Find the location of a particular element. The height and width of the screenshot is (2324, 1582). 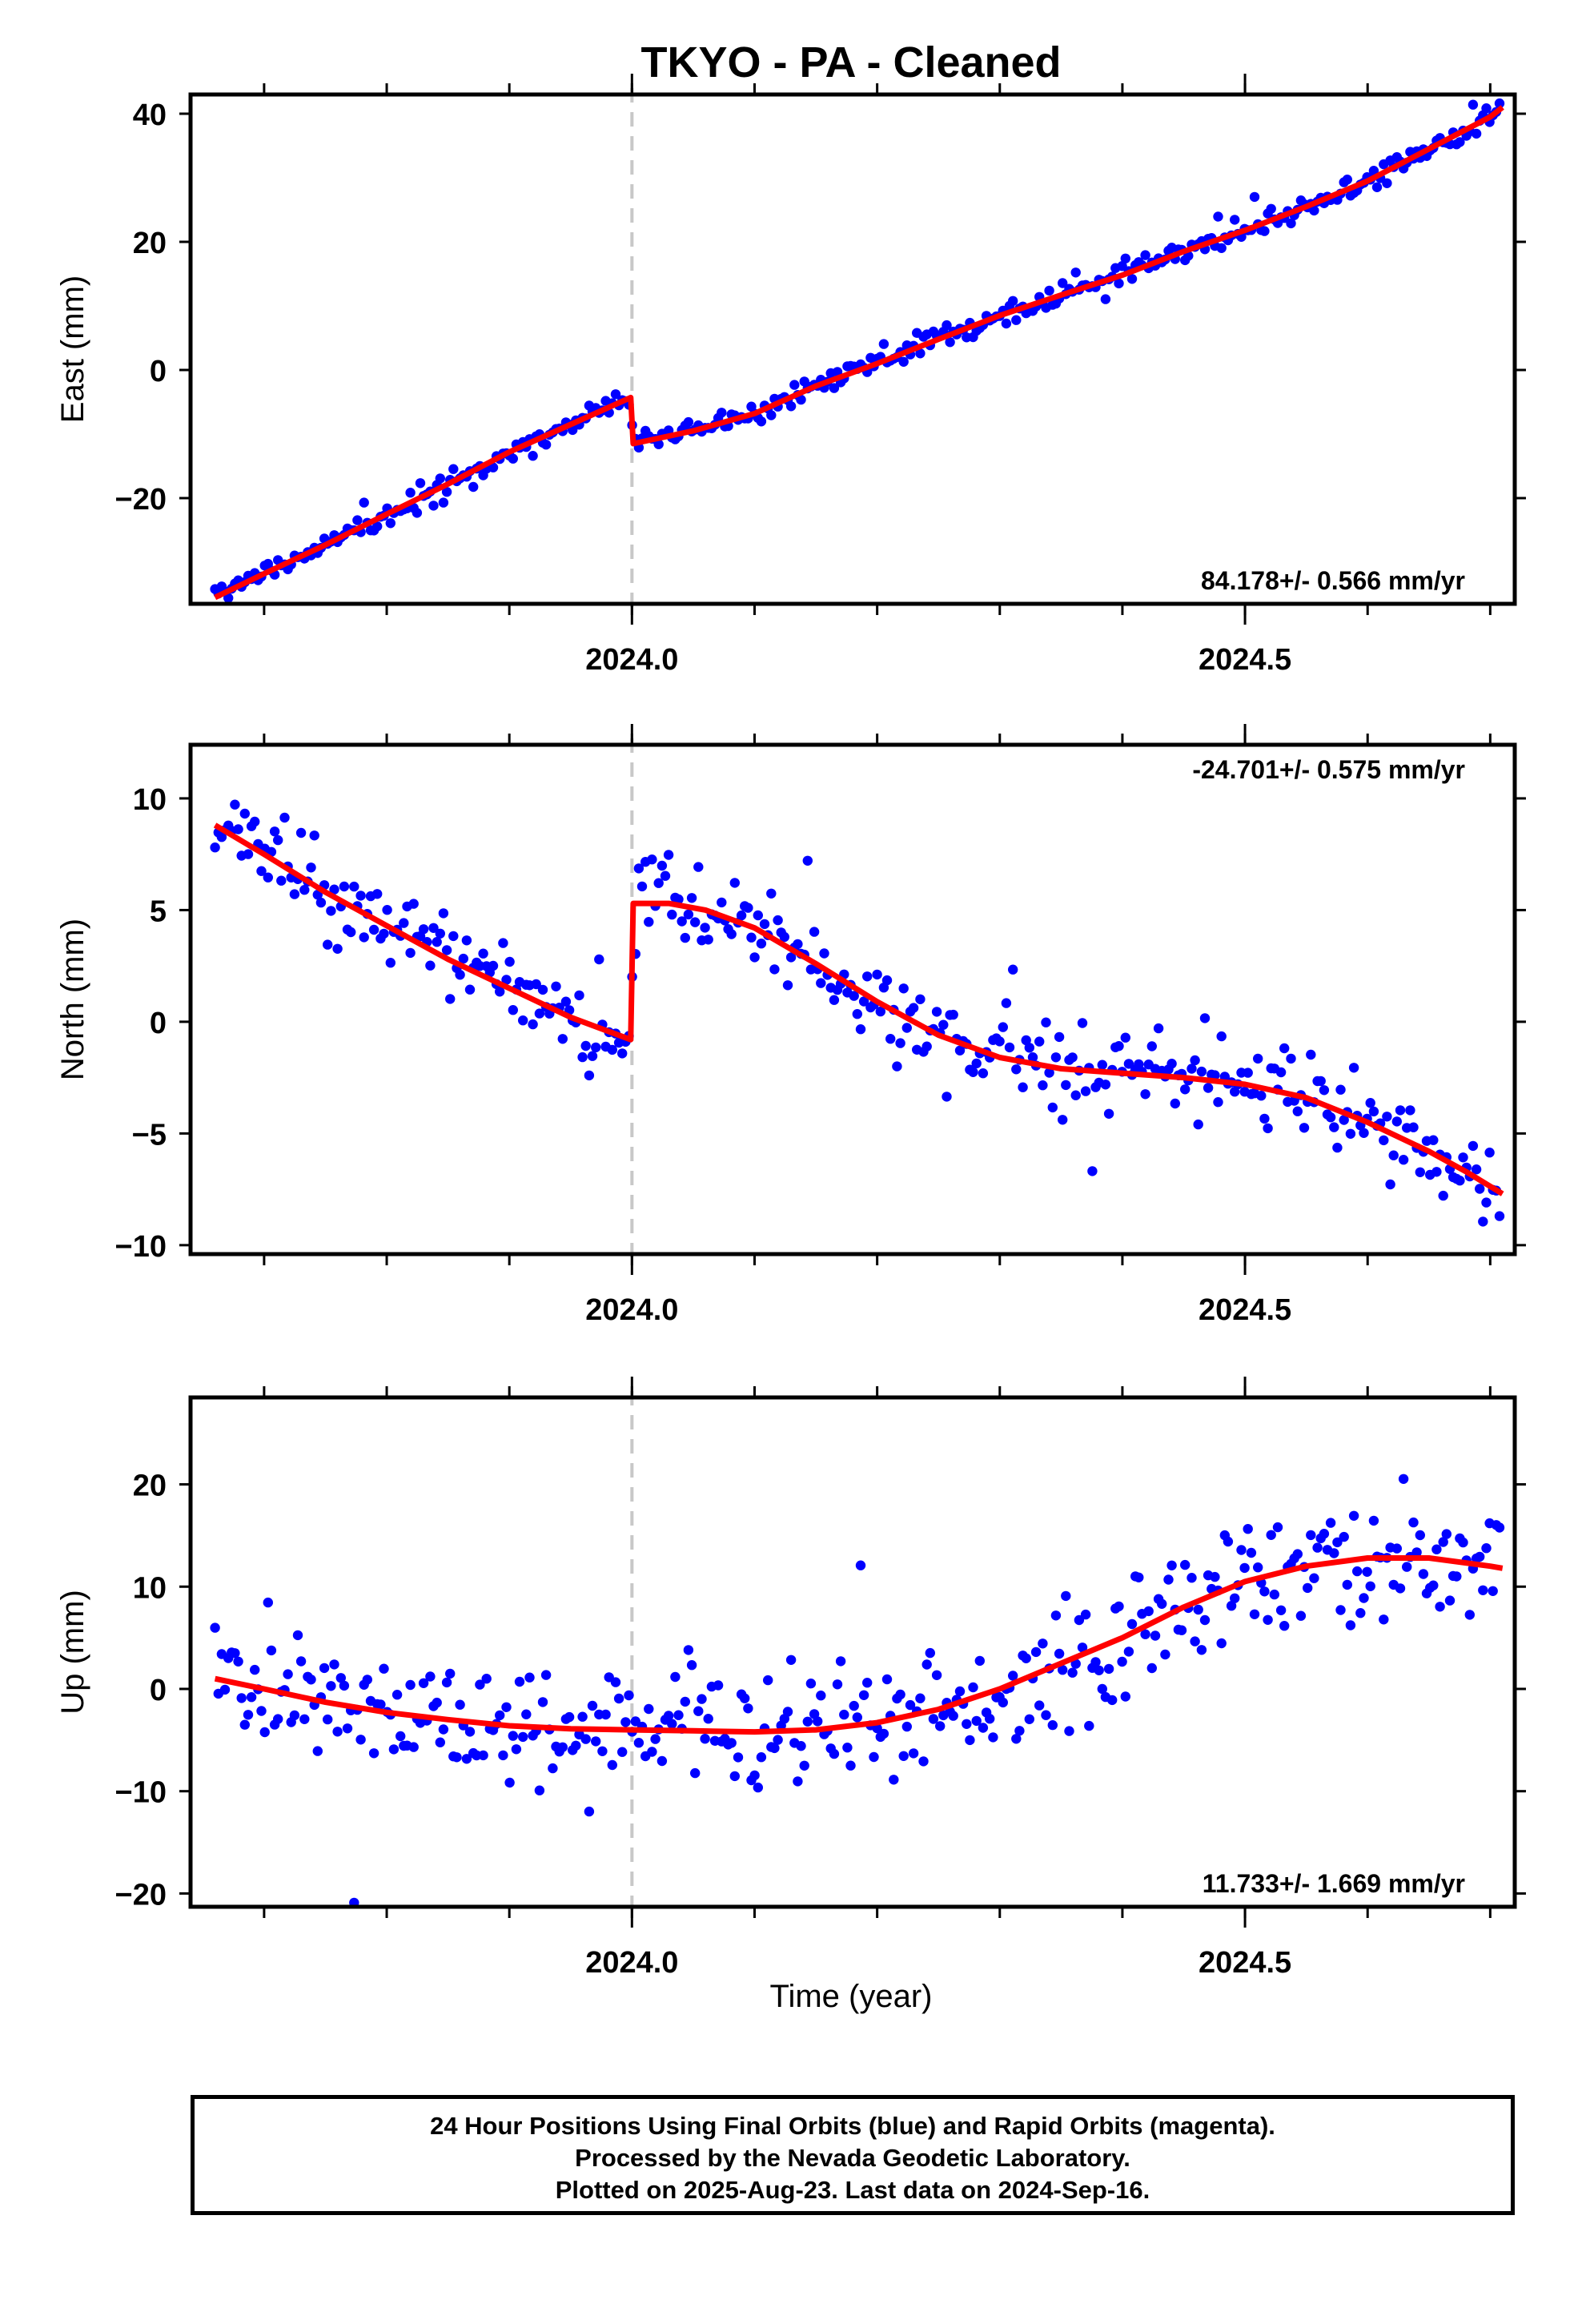

up-x-tick-label: 2024.5 is located at coordinates (1245, 1963).